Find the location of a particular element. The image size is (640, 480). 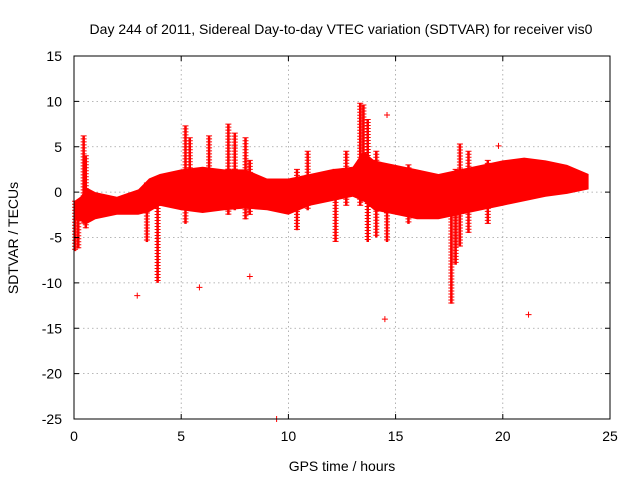

y-tick-label: 0 is located at coordinates (58, 192).